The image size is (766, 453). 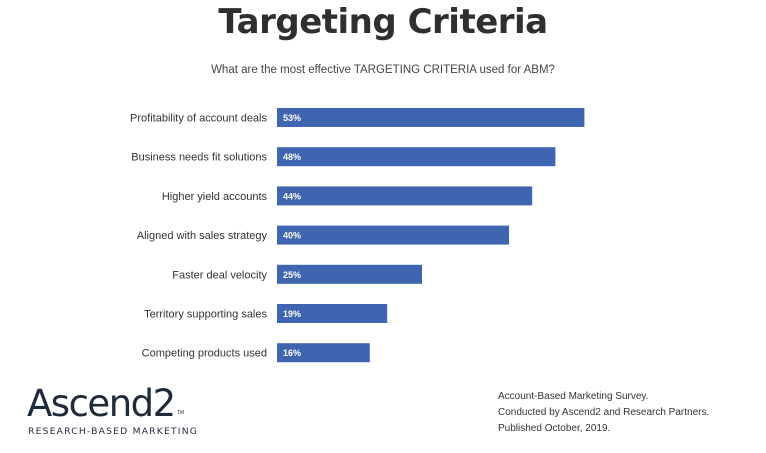 I want to click on bar-faster-deal-velocity, so click(x=349, y=274).